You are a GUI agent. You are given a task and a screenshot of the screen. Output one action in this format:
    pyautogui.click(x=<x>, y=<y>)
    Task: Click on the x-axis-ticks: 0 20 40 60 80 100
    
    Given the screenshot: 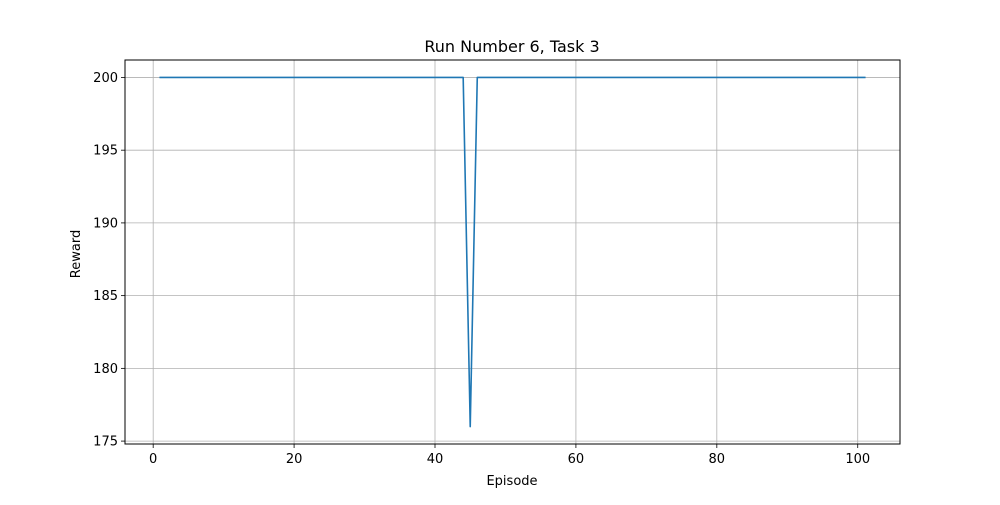 What is the action you would take?
    pyautogui.click(x=509, y=455)
    